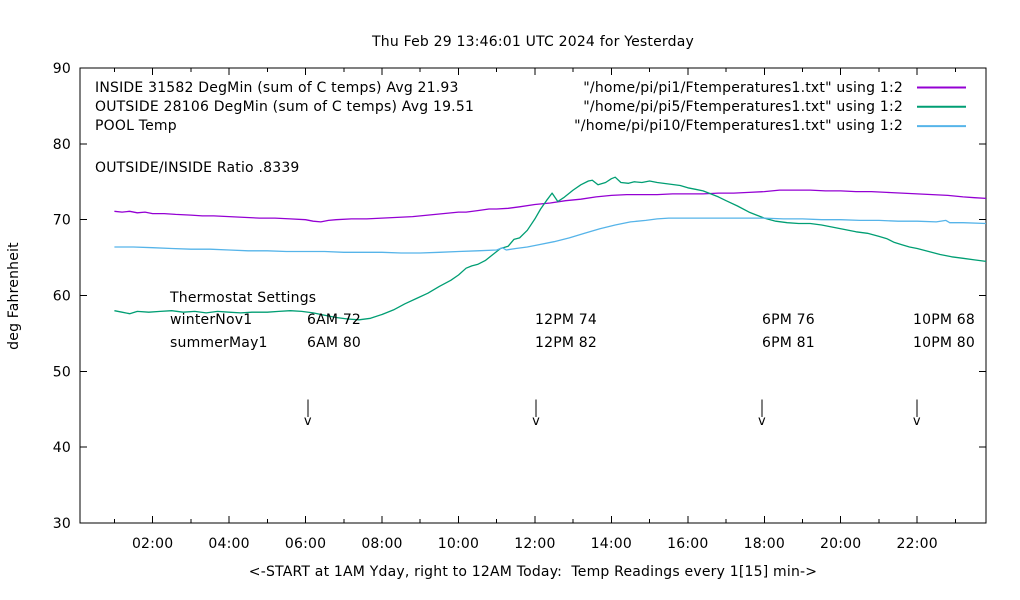 Image resolution: width=1020 pixels, height=600 pixels. What do you see at coordinates (62, 69) in the screenshot?
I see `y-tick-label: 90` at bounding box center [62, 69].